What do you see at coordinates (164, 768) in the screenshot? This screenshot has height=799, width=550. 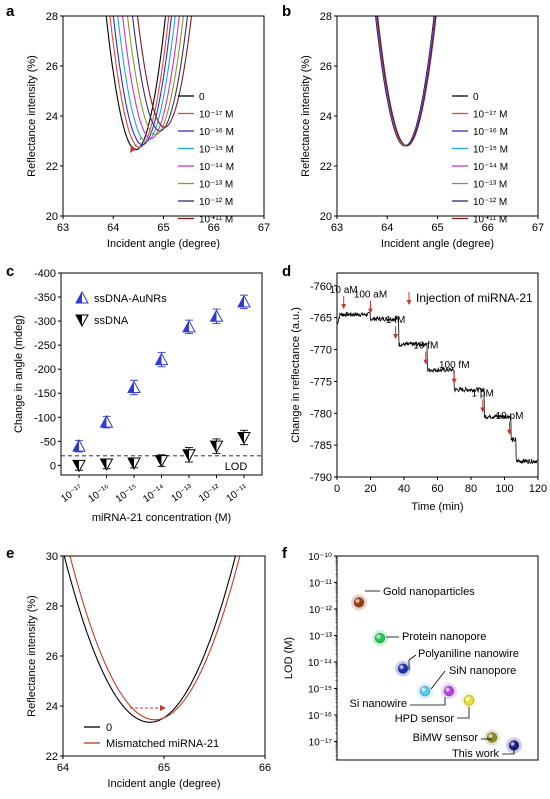 I see `x-tick-label: 65` at bounding box center [164, 768].